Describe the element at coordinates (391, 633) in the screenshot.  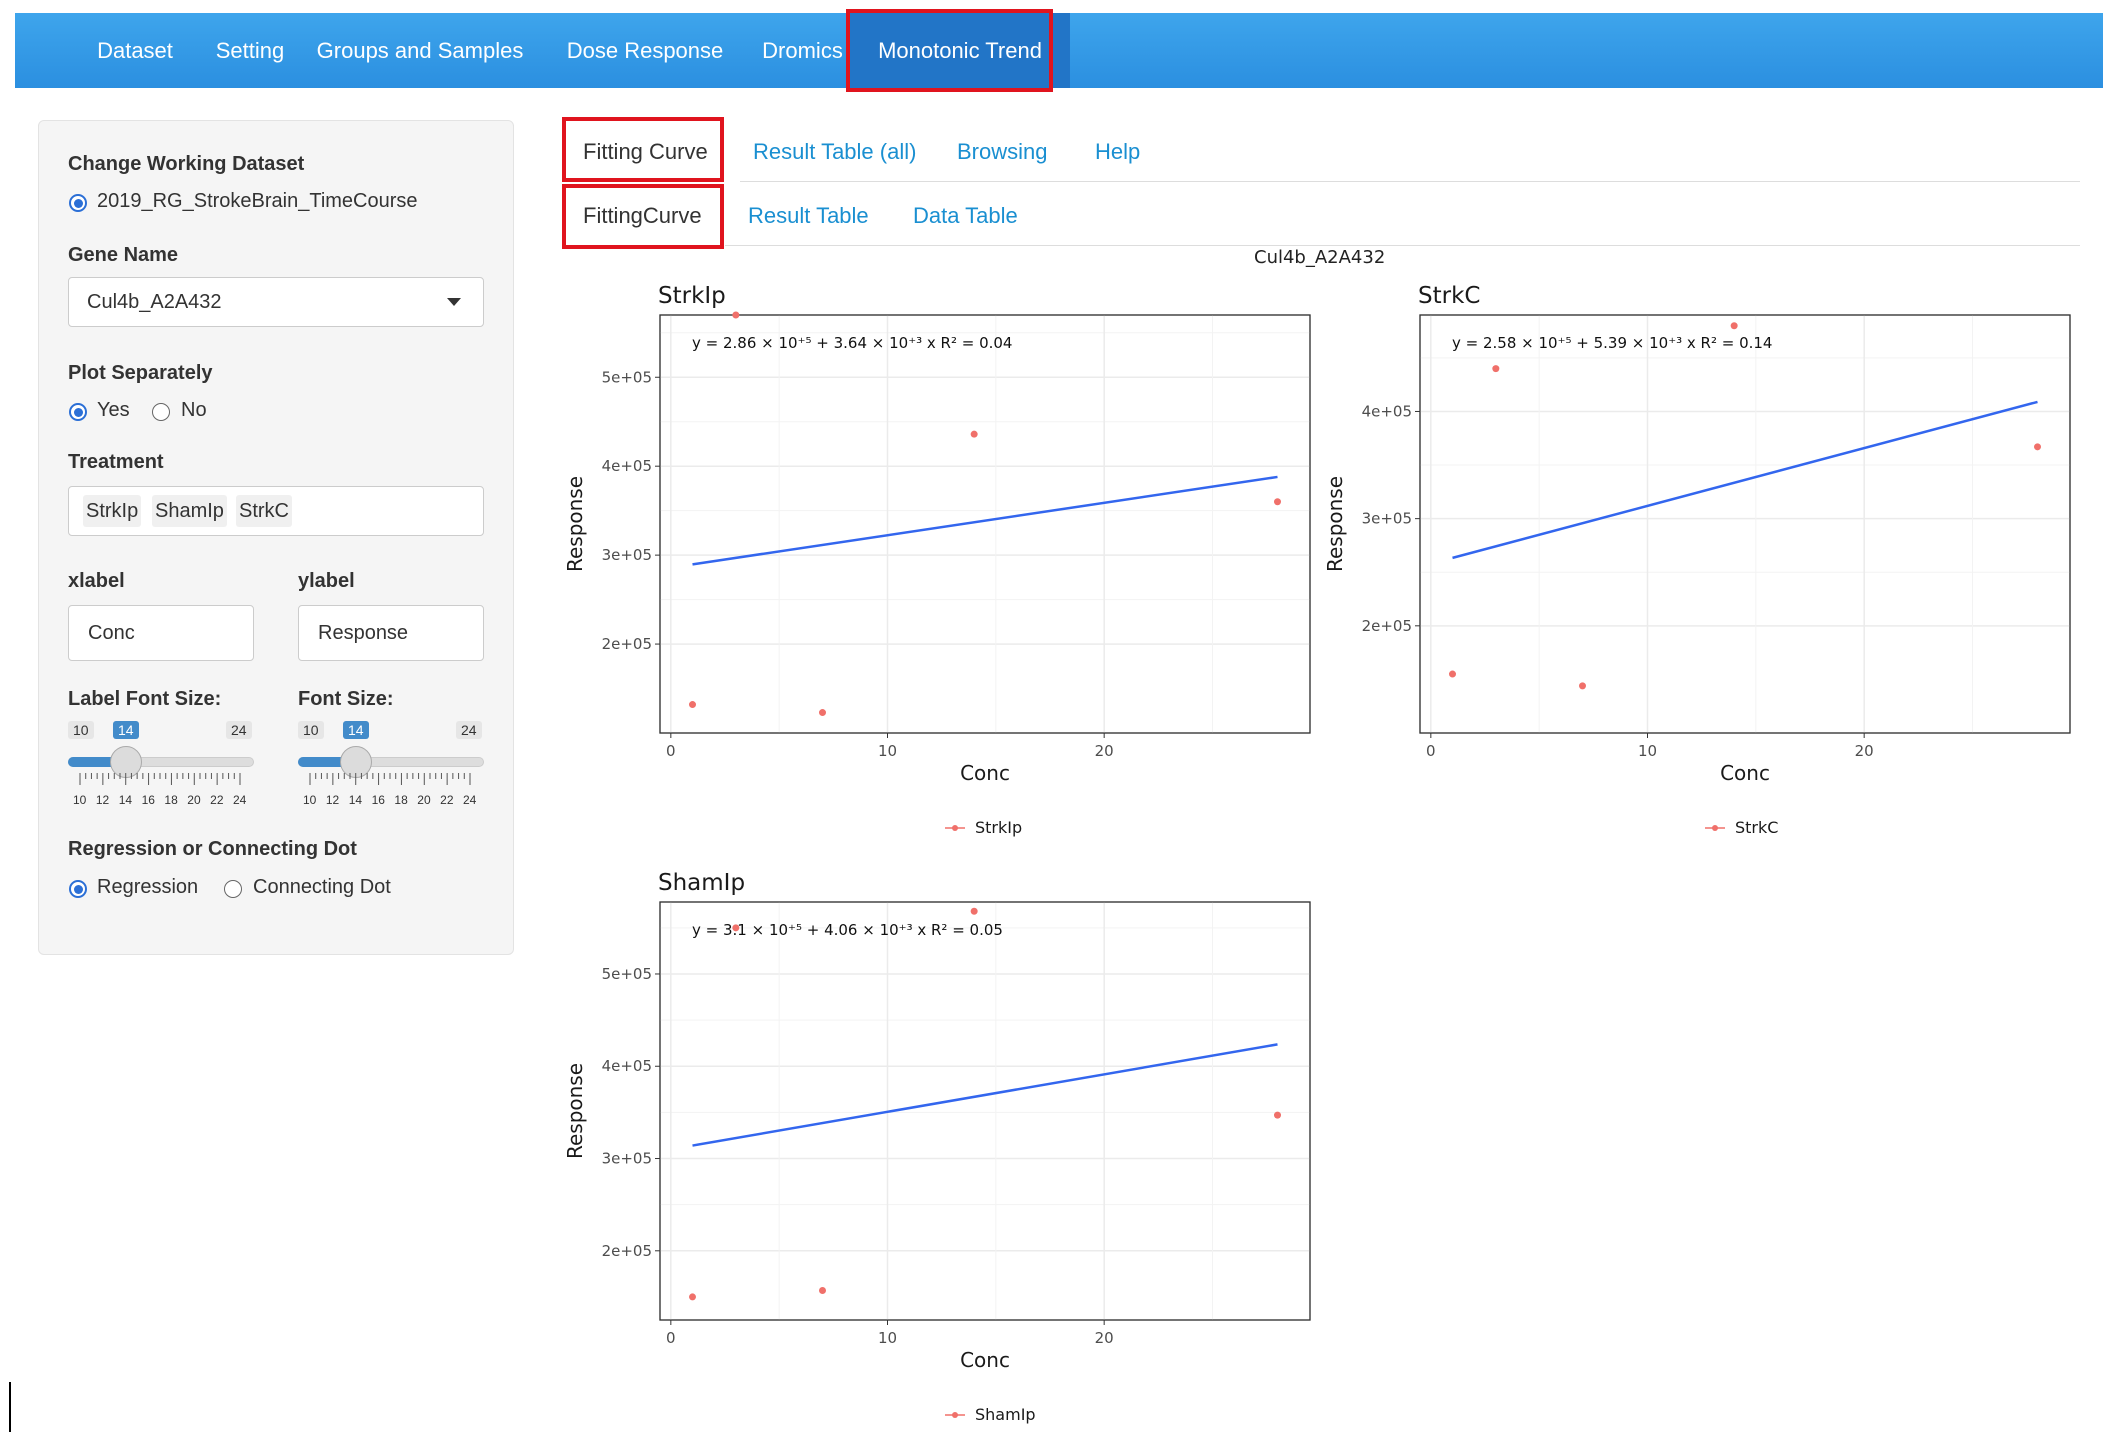
I see `ylabel-input: Response` at that location.